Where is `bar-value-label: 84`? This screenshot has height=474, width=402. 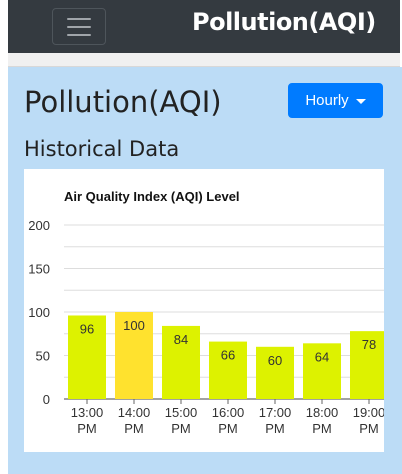 bar-value-label: 84 is located at coordinates (181, 339).